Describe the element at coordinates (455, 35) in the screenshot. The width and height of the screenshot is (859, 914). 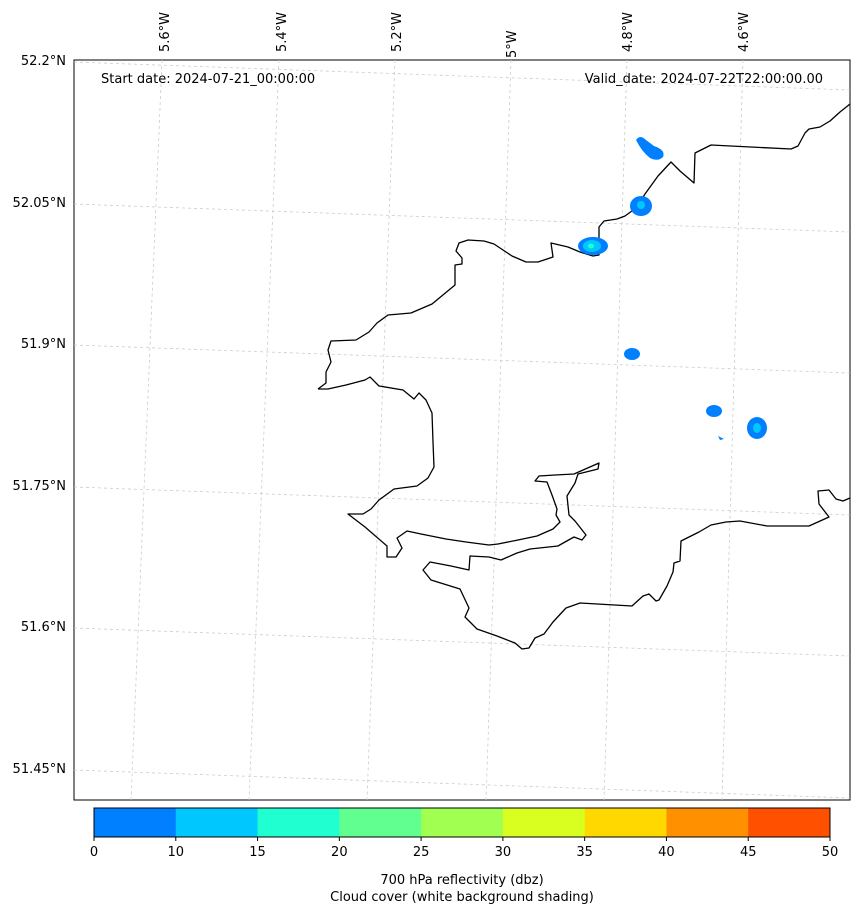
I see `longitude-labels: 5.6°W 5.4°W 5.2°W 5°W 4.8°W 4.6°W` at that location.